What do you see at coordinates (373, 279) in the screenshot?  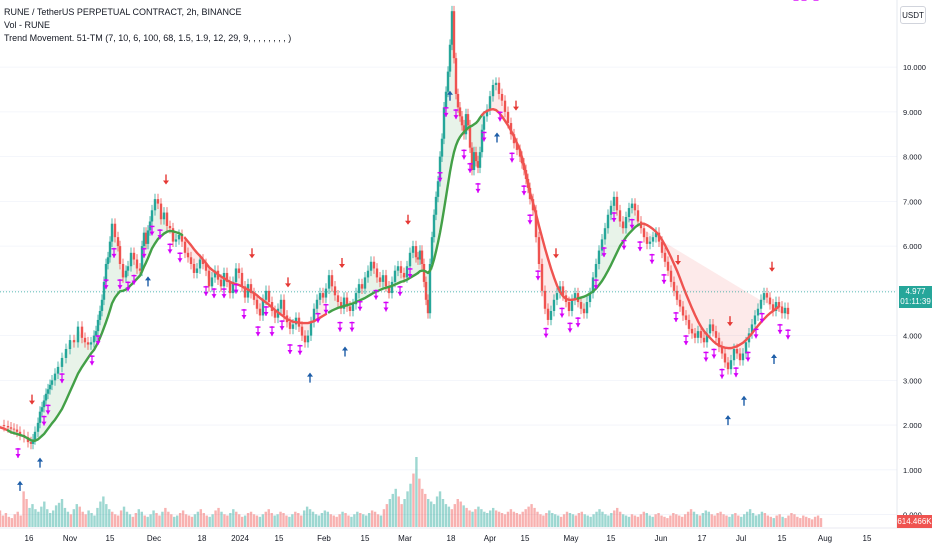 I see `trend-fill-area` at bounding box center [373, 279].